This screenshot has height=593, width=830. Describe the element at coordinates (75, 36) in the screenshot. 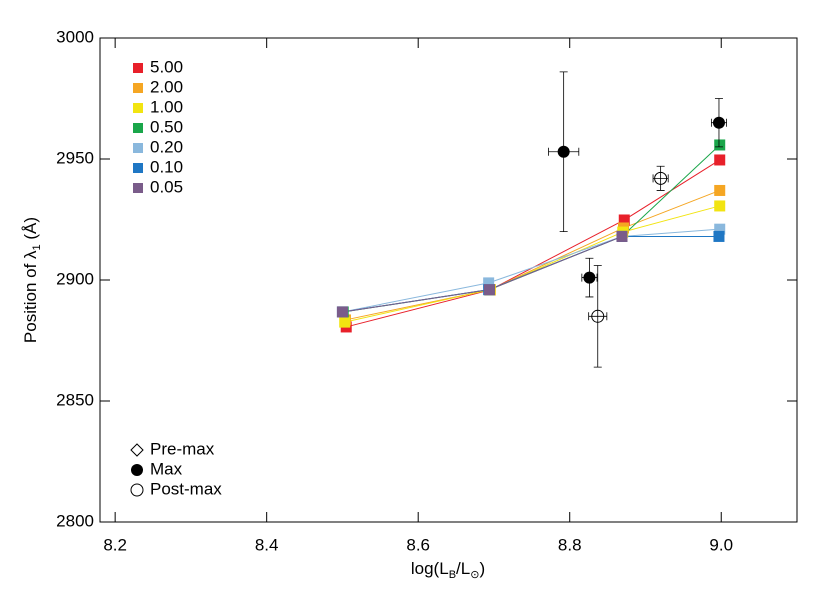

I see `y-tick-label: 3000` at that location.